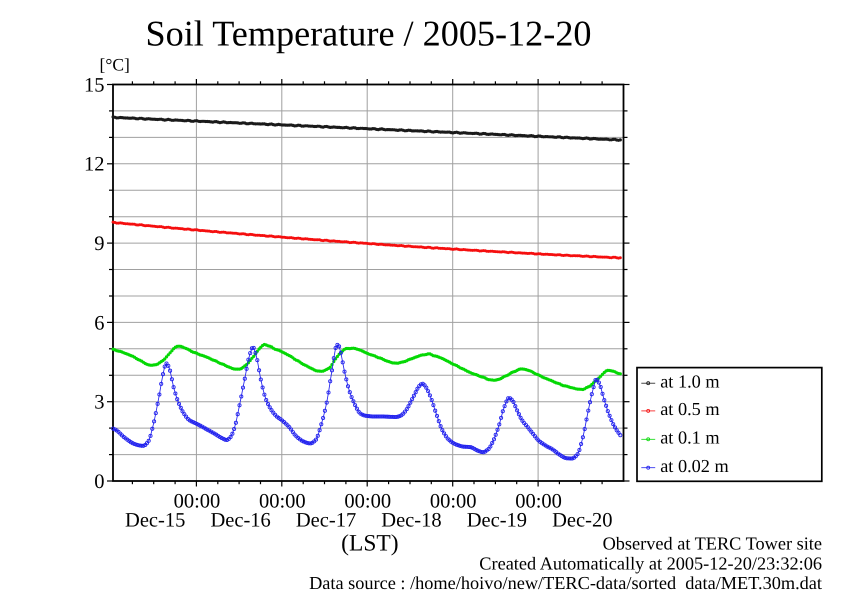  What do you see at coordinates (689, 438) in the screenshot?
I see `svg-text: at 0.1 m` at bounding box center [689, 438].